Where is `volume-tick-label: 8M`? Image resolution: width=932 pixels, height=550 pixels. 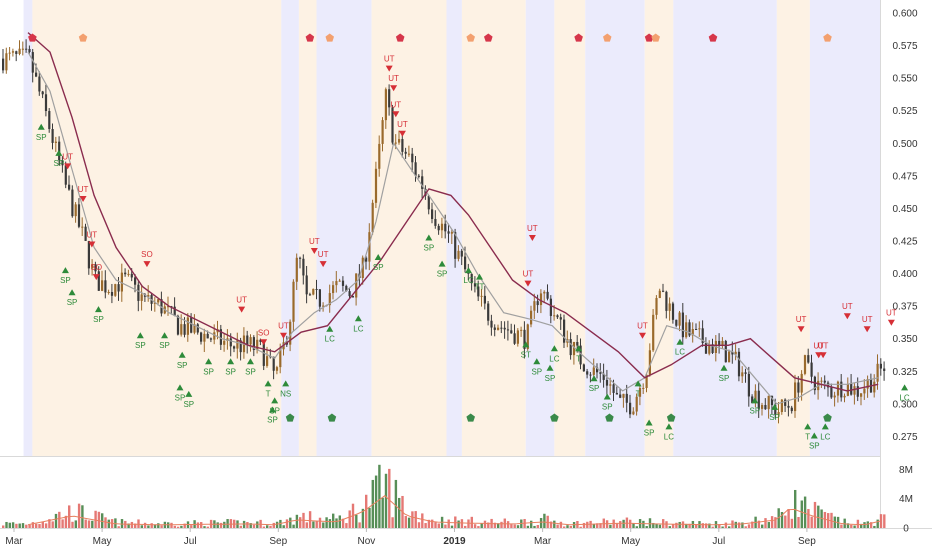 volume-tick-label: 8M is located at coordinates (906, 470).